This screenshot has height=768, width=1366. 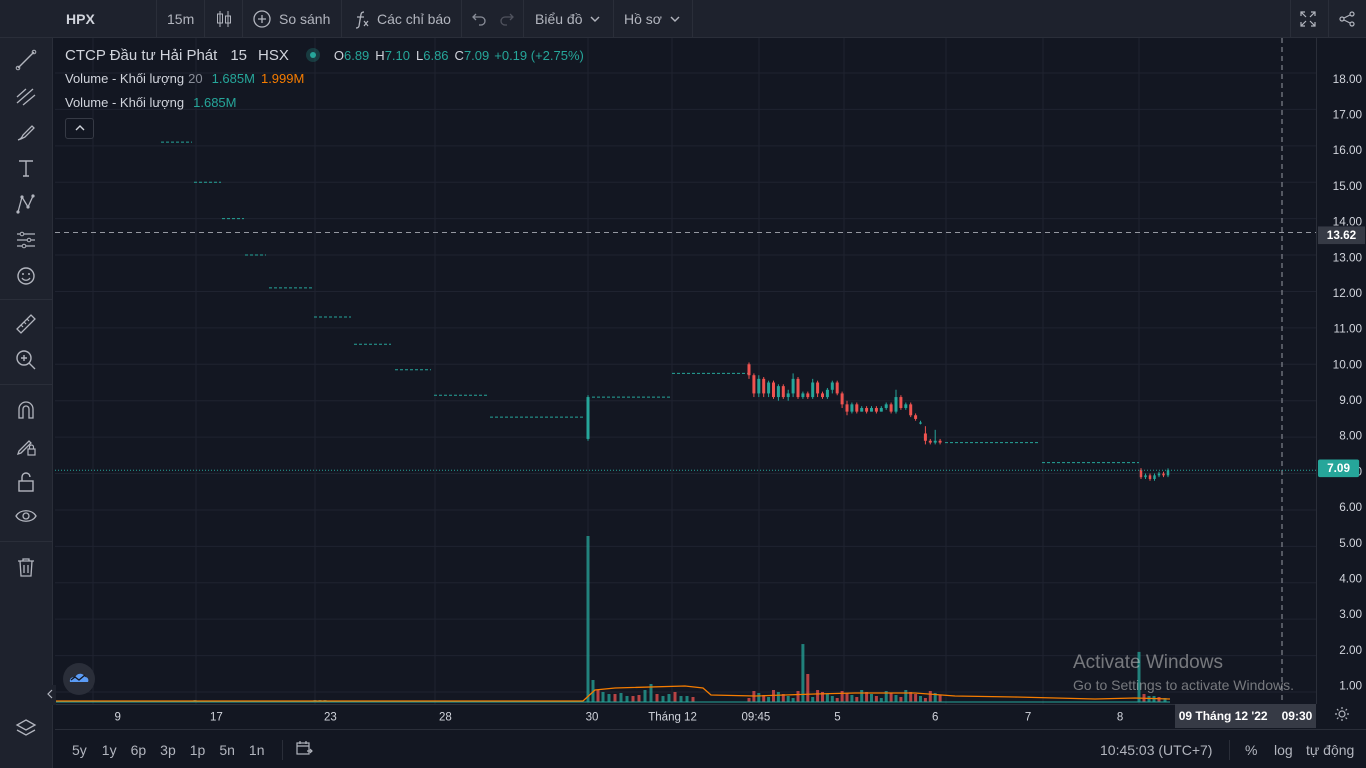 I want to click on compare-label: So sánh, so click(x=305, y=19).